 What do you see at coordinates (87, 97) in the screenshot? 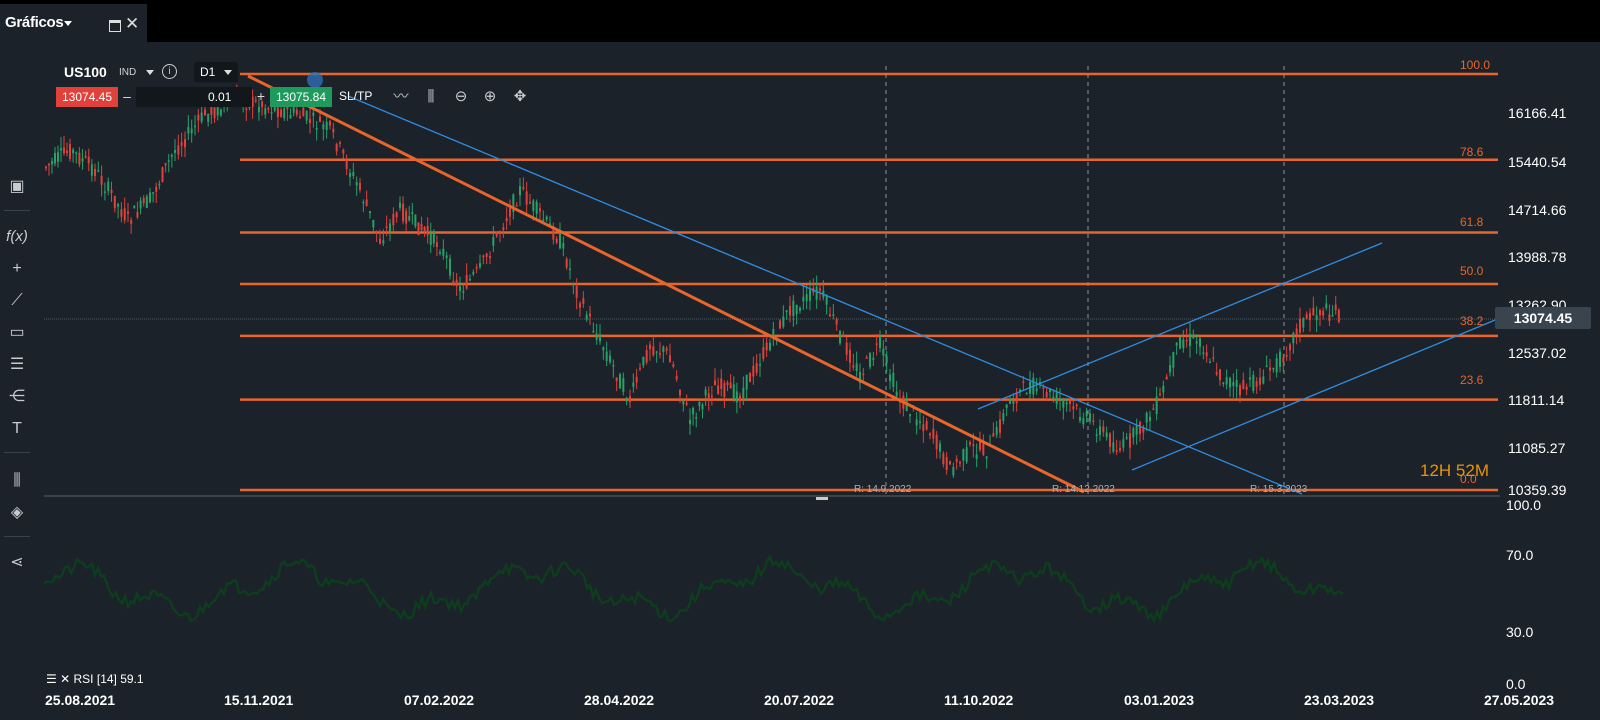
I see `sell-button: 13074.45` at bounding box center [87, 97].